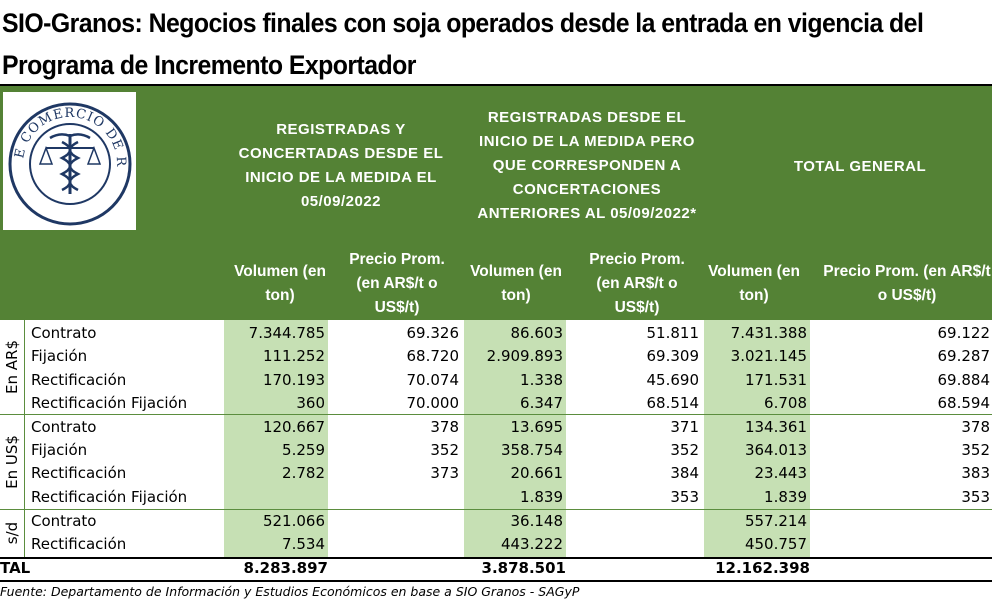 Image resolution: width=992 pixels, height=606 pixels. I want to click on cell-volume-3: 364.013, so click(775, 450).